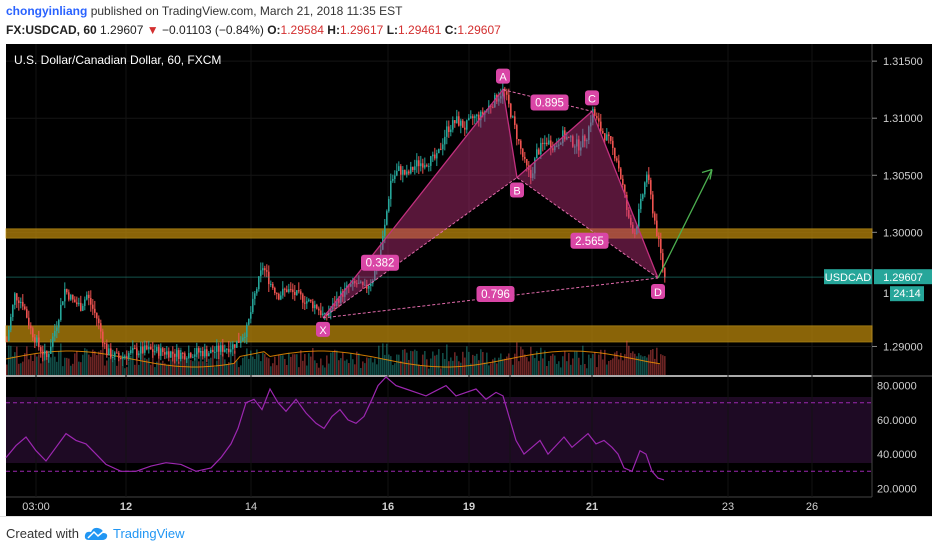 This screenshot has height=551, width=932. Describe the element at coordinates (47, 11) in the screenshot. I see `author-link: chongyinliang` at that location.